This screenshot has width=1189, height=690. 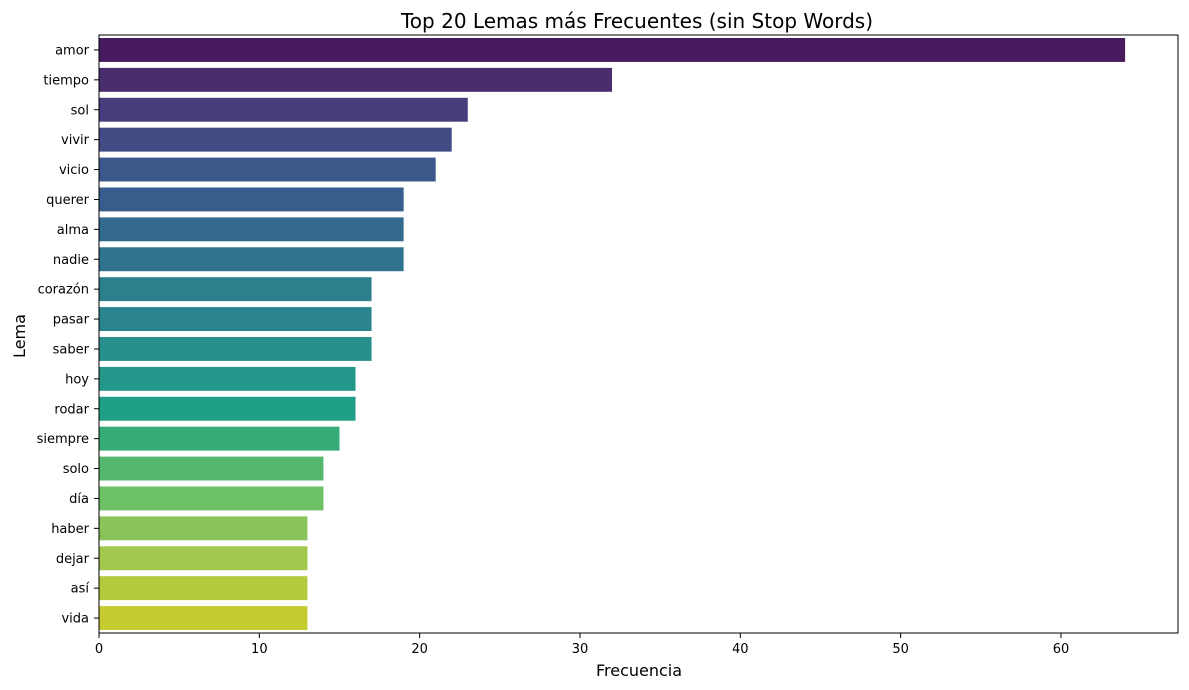 I want to click on y-tick-label: hoy, so click(x=77, y=379).